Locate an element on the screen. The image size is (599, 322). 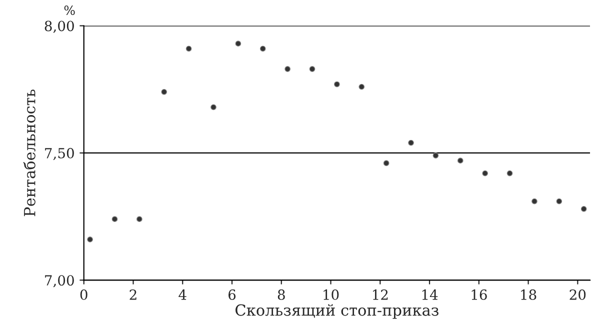
x-tick-label: 2 is located at coordinates (133, 294).